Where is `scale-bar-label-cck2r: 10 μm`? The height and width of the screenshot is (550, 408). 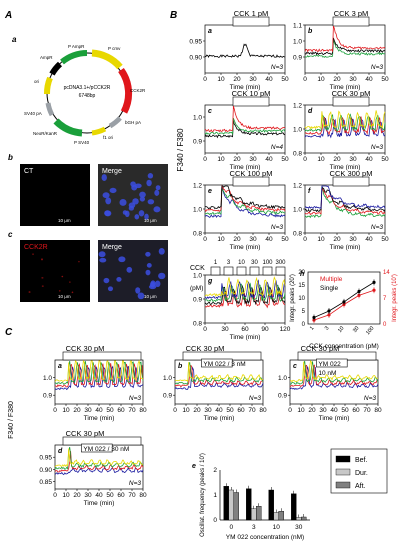 scale-bar-label-cck2r: 10 μm is located at coordinates (64, 296).